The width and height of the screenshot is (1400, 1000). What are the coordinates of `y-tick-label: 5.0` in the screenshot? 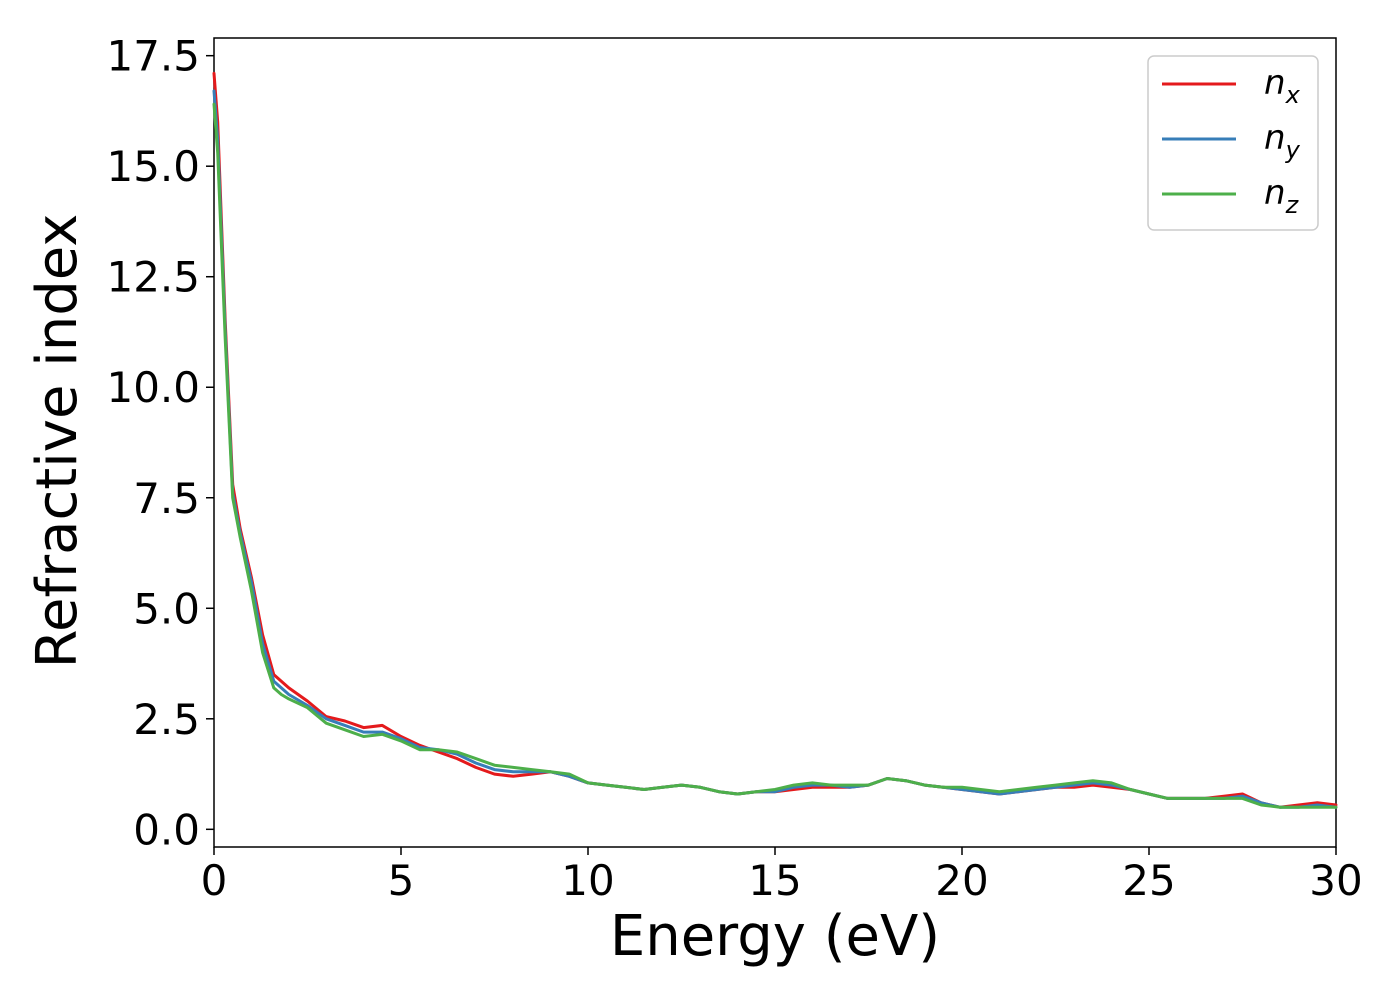 It's located at (166, 608).